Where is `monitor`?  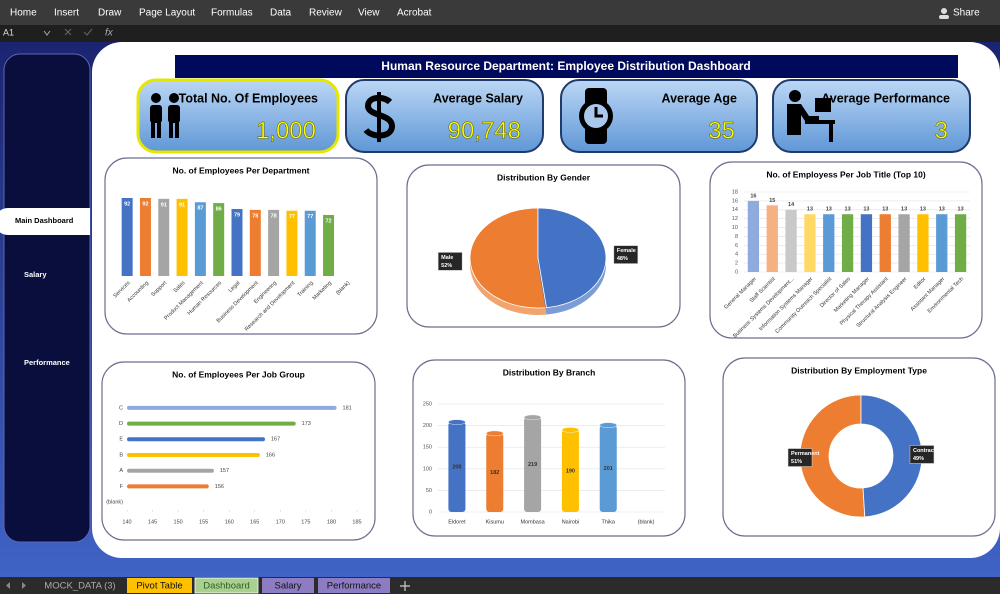
monitor is located at coordinates (823, 105).